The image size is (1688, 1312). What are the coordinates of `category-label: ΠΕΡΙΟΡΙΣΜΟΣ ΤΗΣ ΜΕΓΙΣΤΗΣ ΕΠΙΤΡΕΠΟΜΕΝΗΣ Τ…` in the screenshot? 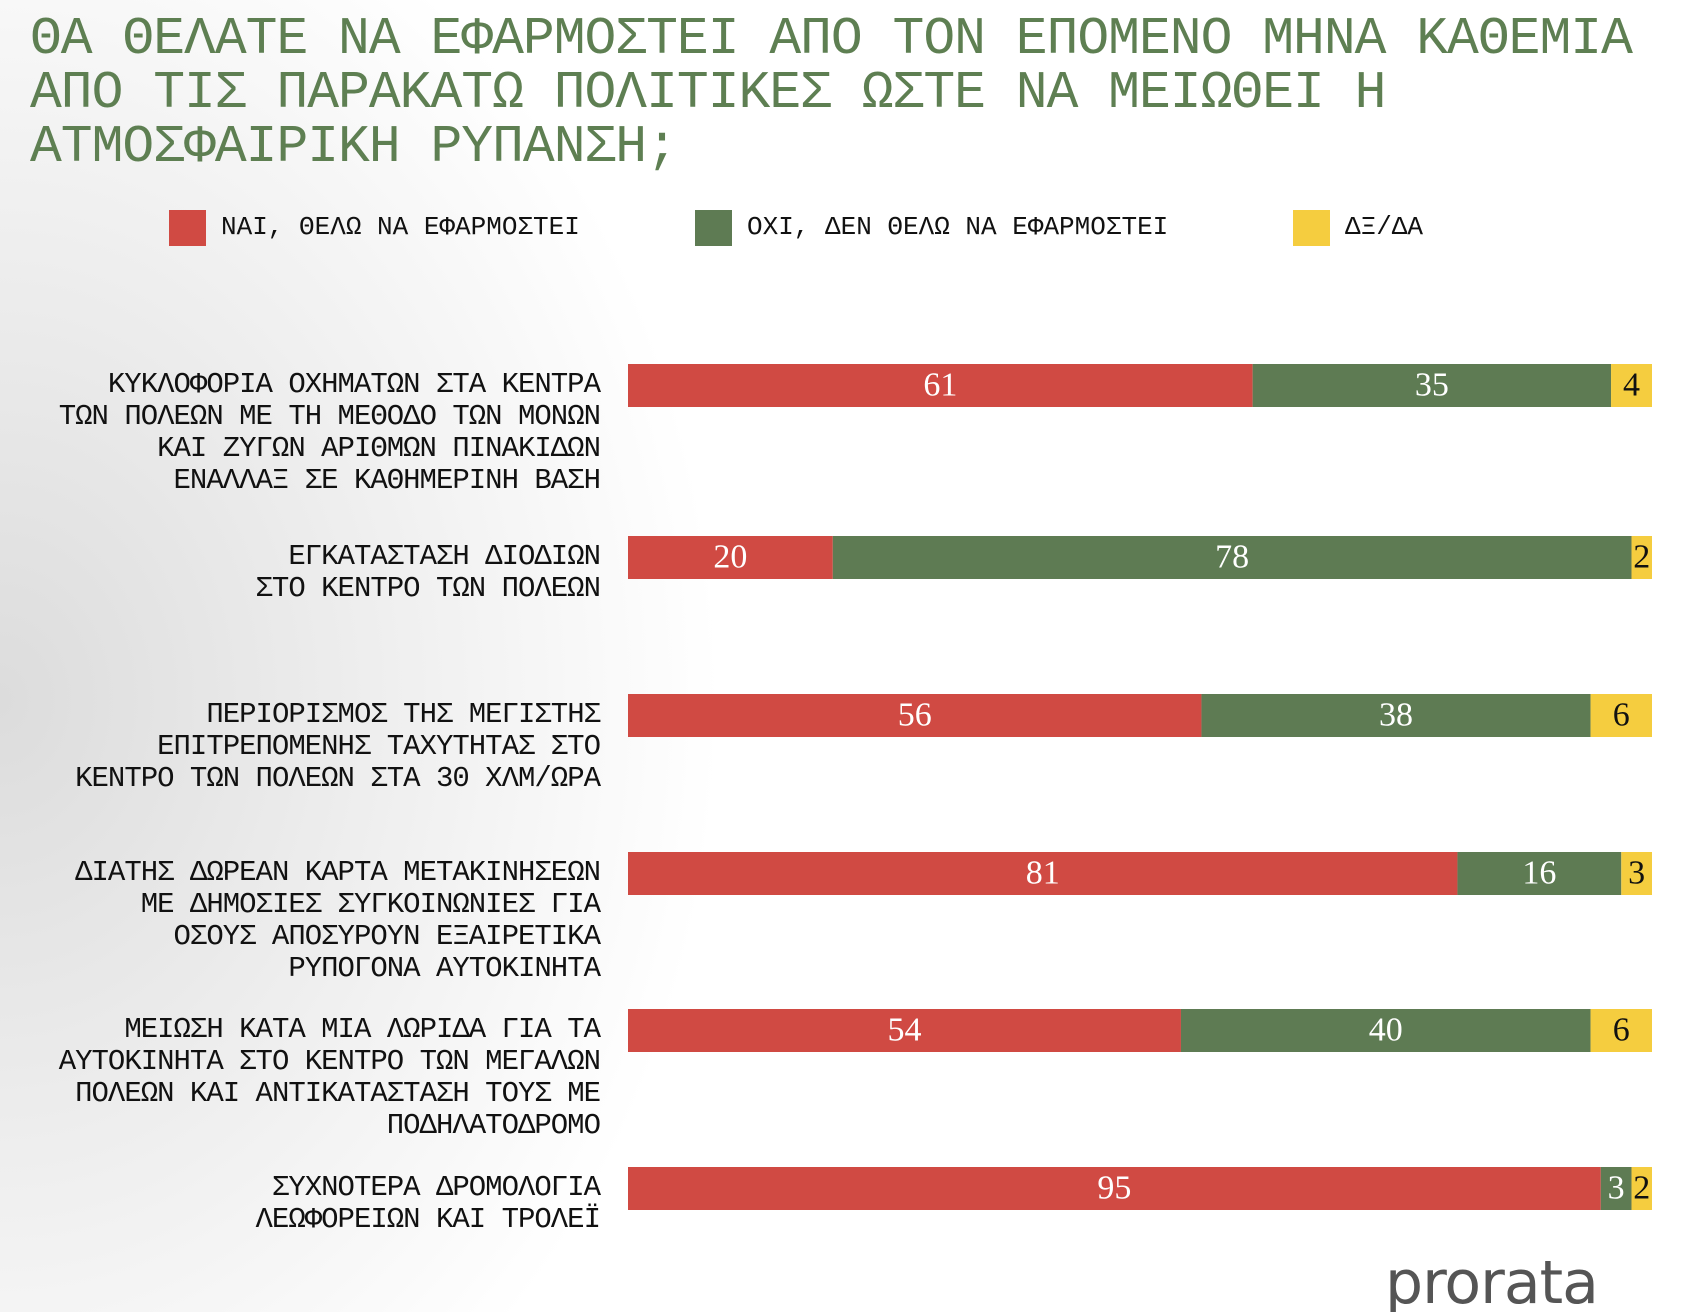 It's located at (338, 746).